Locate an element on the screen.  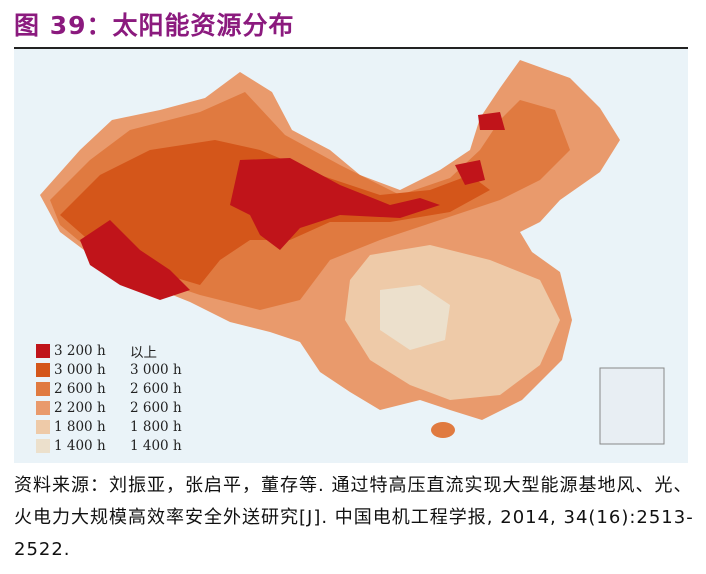
legend-item: 1 800 h 1 800 h is located at coordinates (109, 426).